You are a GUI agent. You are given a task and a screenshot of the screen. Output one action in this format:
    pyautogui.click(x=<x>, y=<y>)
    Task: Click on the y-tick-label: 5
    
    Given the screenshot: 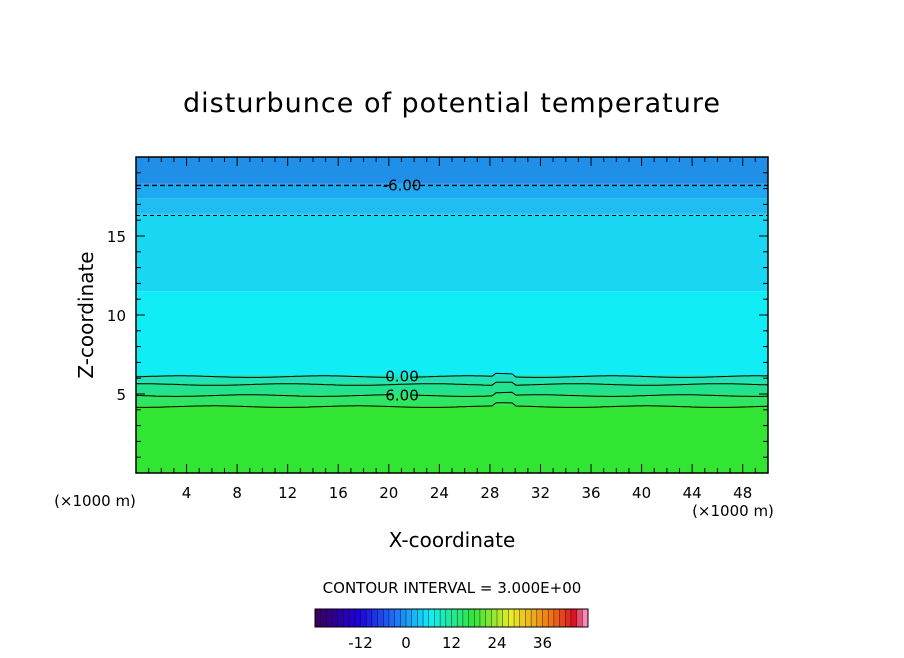 What is the action you would take?
    pyautogui.click(x=121, y=395)
    